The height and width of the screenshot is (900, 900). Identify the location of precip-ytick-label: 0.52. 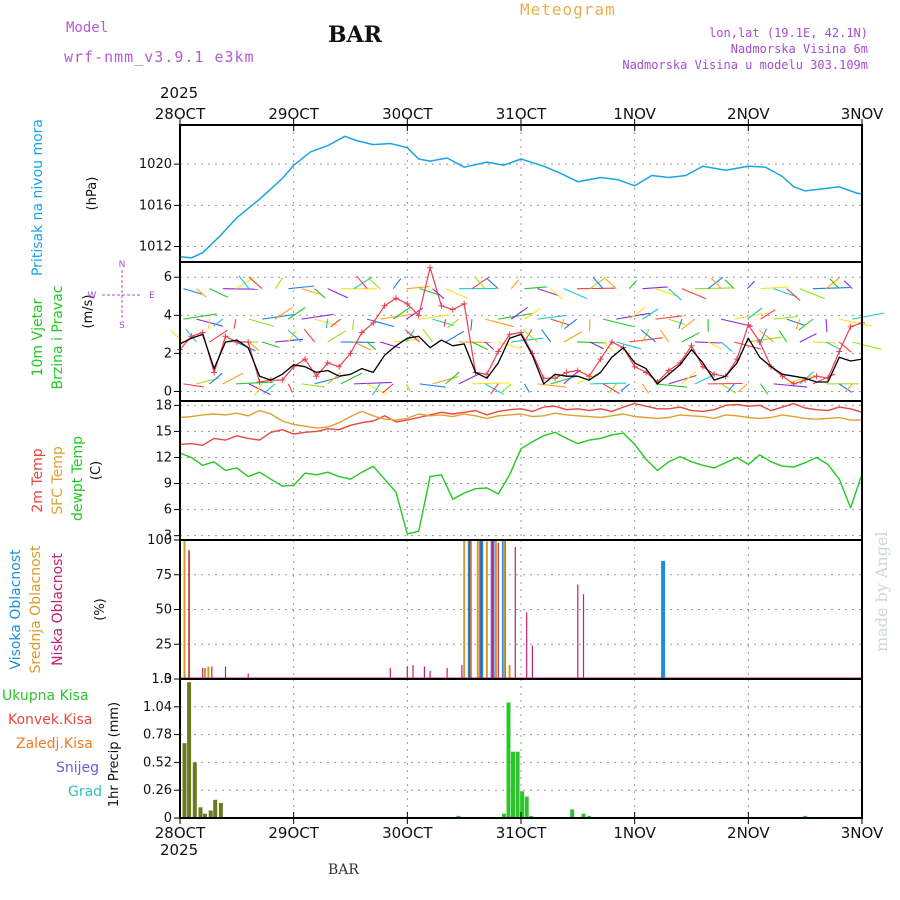
(157, 762).